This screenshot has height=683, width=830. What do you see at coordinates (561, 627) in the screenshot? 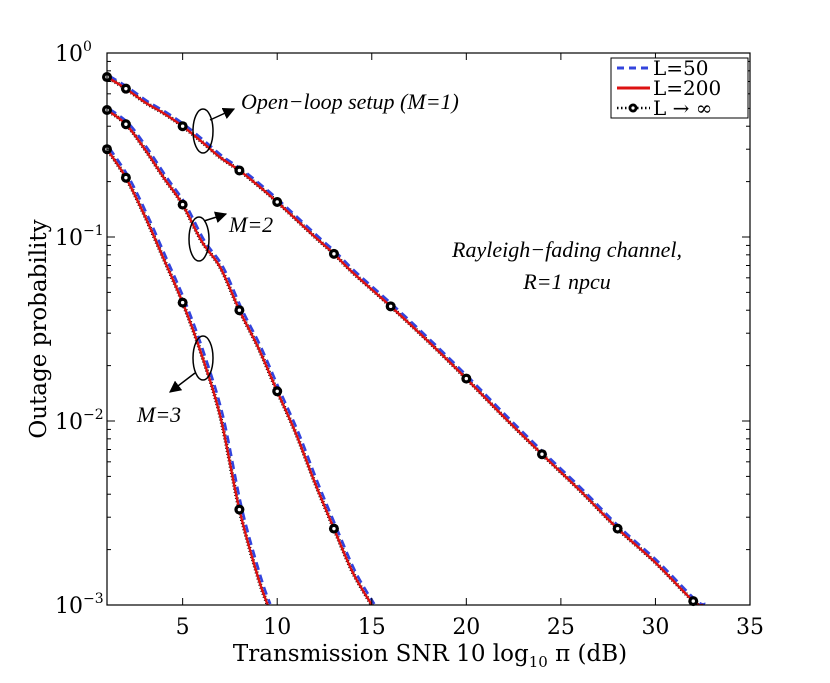
I see `xtick-label-25: 25` at bounding box center [561, 627].